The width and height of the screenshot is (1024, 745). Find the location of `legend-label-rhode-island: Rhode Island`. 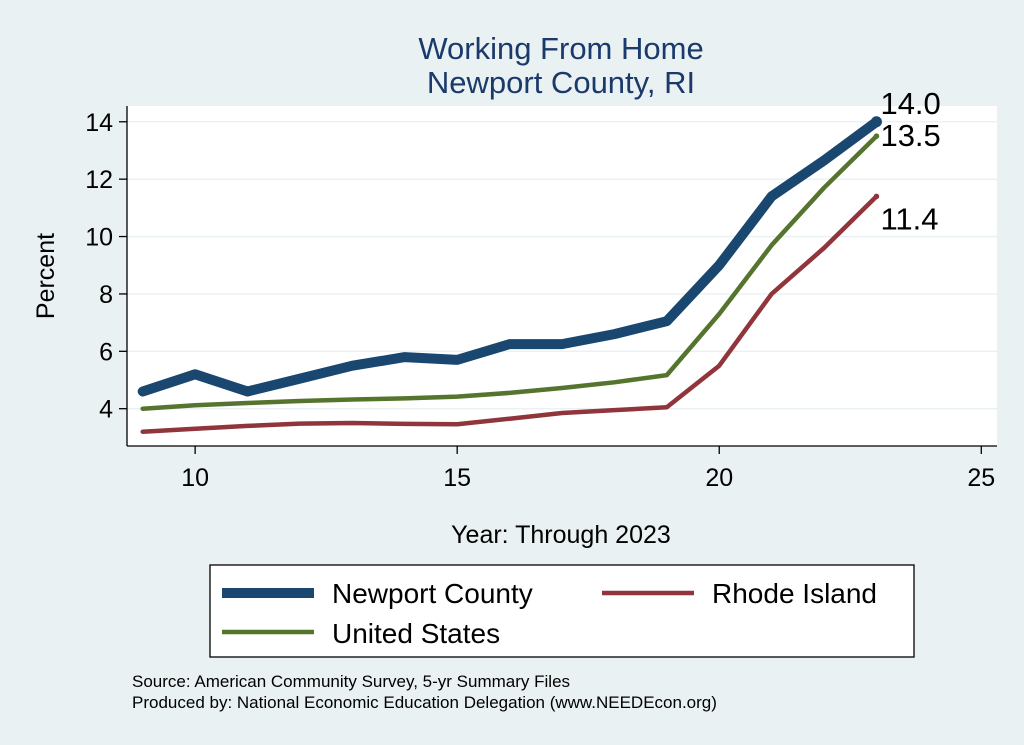

legend-label-rhode-island: Rhode Island is located at coordinates (794, 593).